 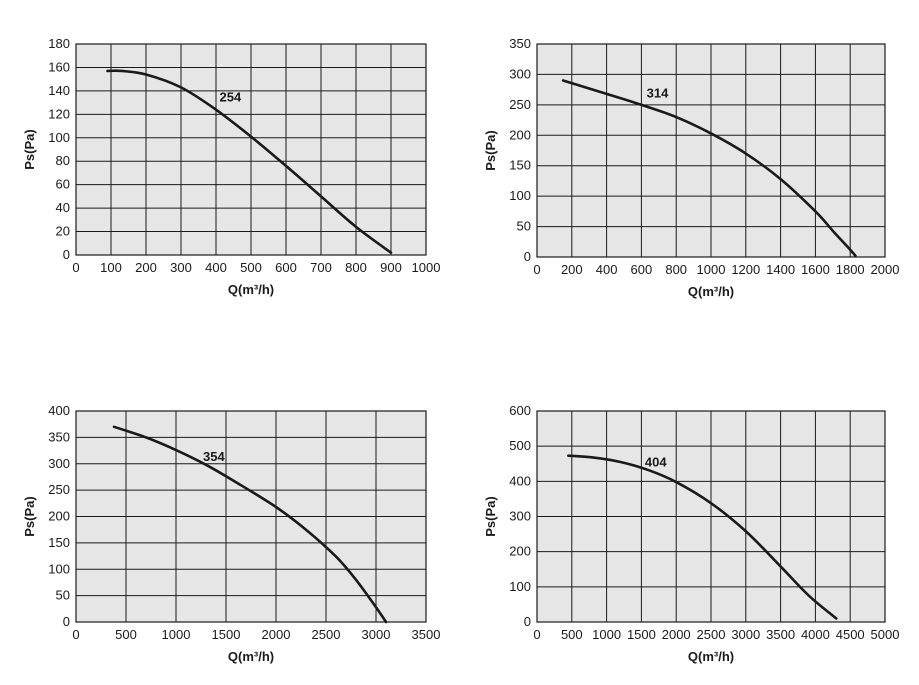 I want to click on y-tick-label: 40, so click(x=63, y=207).